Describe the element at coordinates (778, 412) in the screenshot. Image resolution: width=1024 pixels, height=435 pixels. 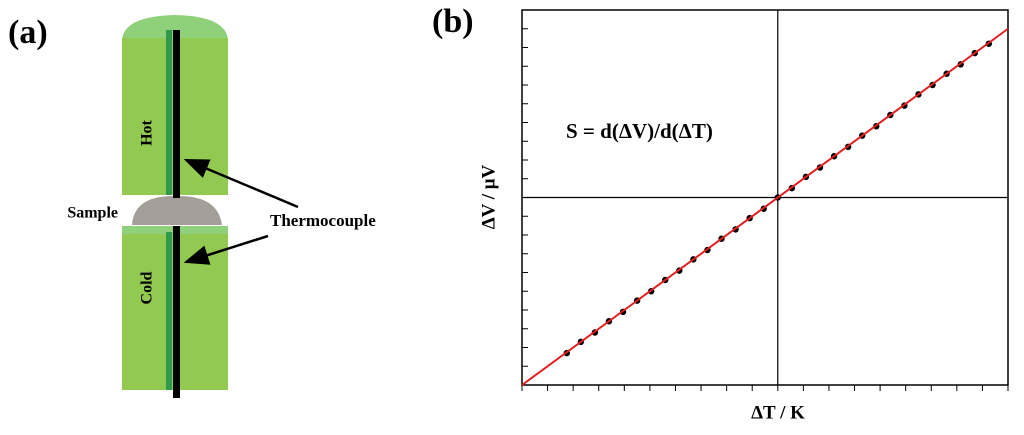
I see `x-axis-label: ΔT / K` at that location.